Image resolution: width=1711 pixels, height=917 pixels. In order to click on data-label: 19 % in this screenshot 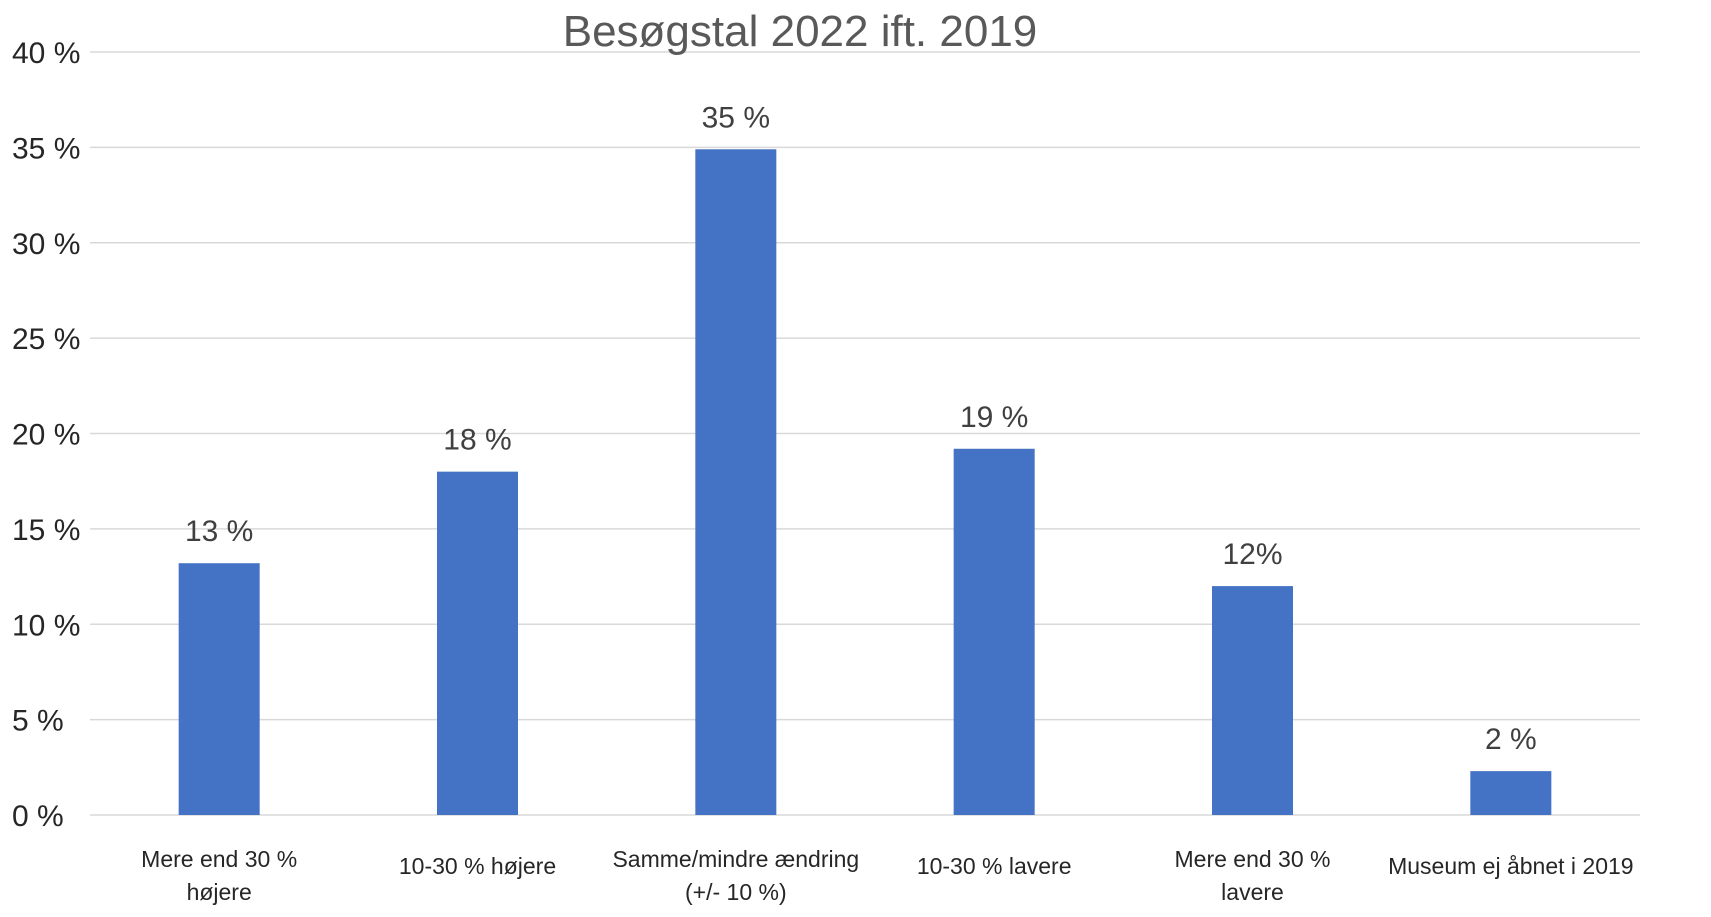, I will do `click(994, 417)`.